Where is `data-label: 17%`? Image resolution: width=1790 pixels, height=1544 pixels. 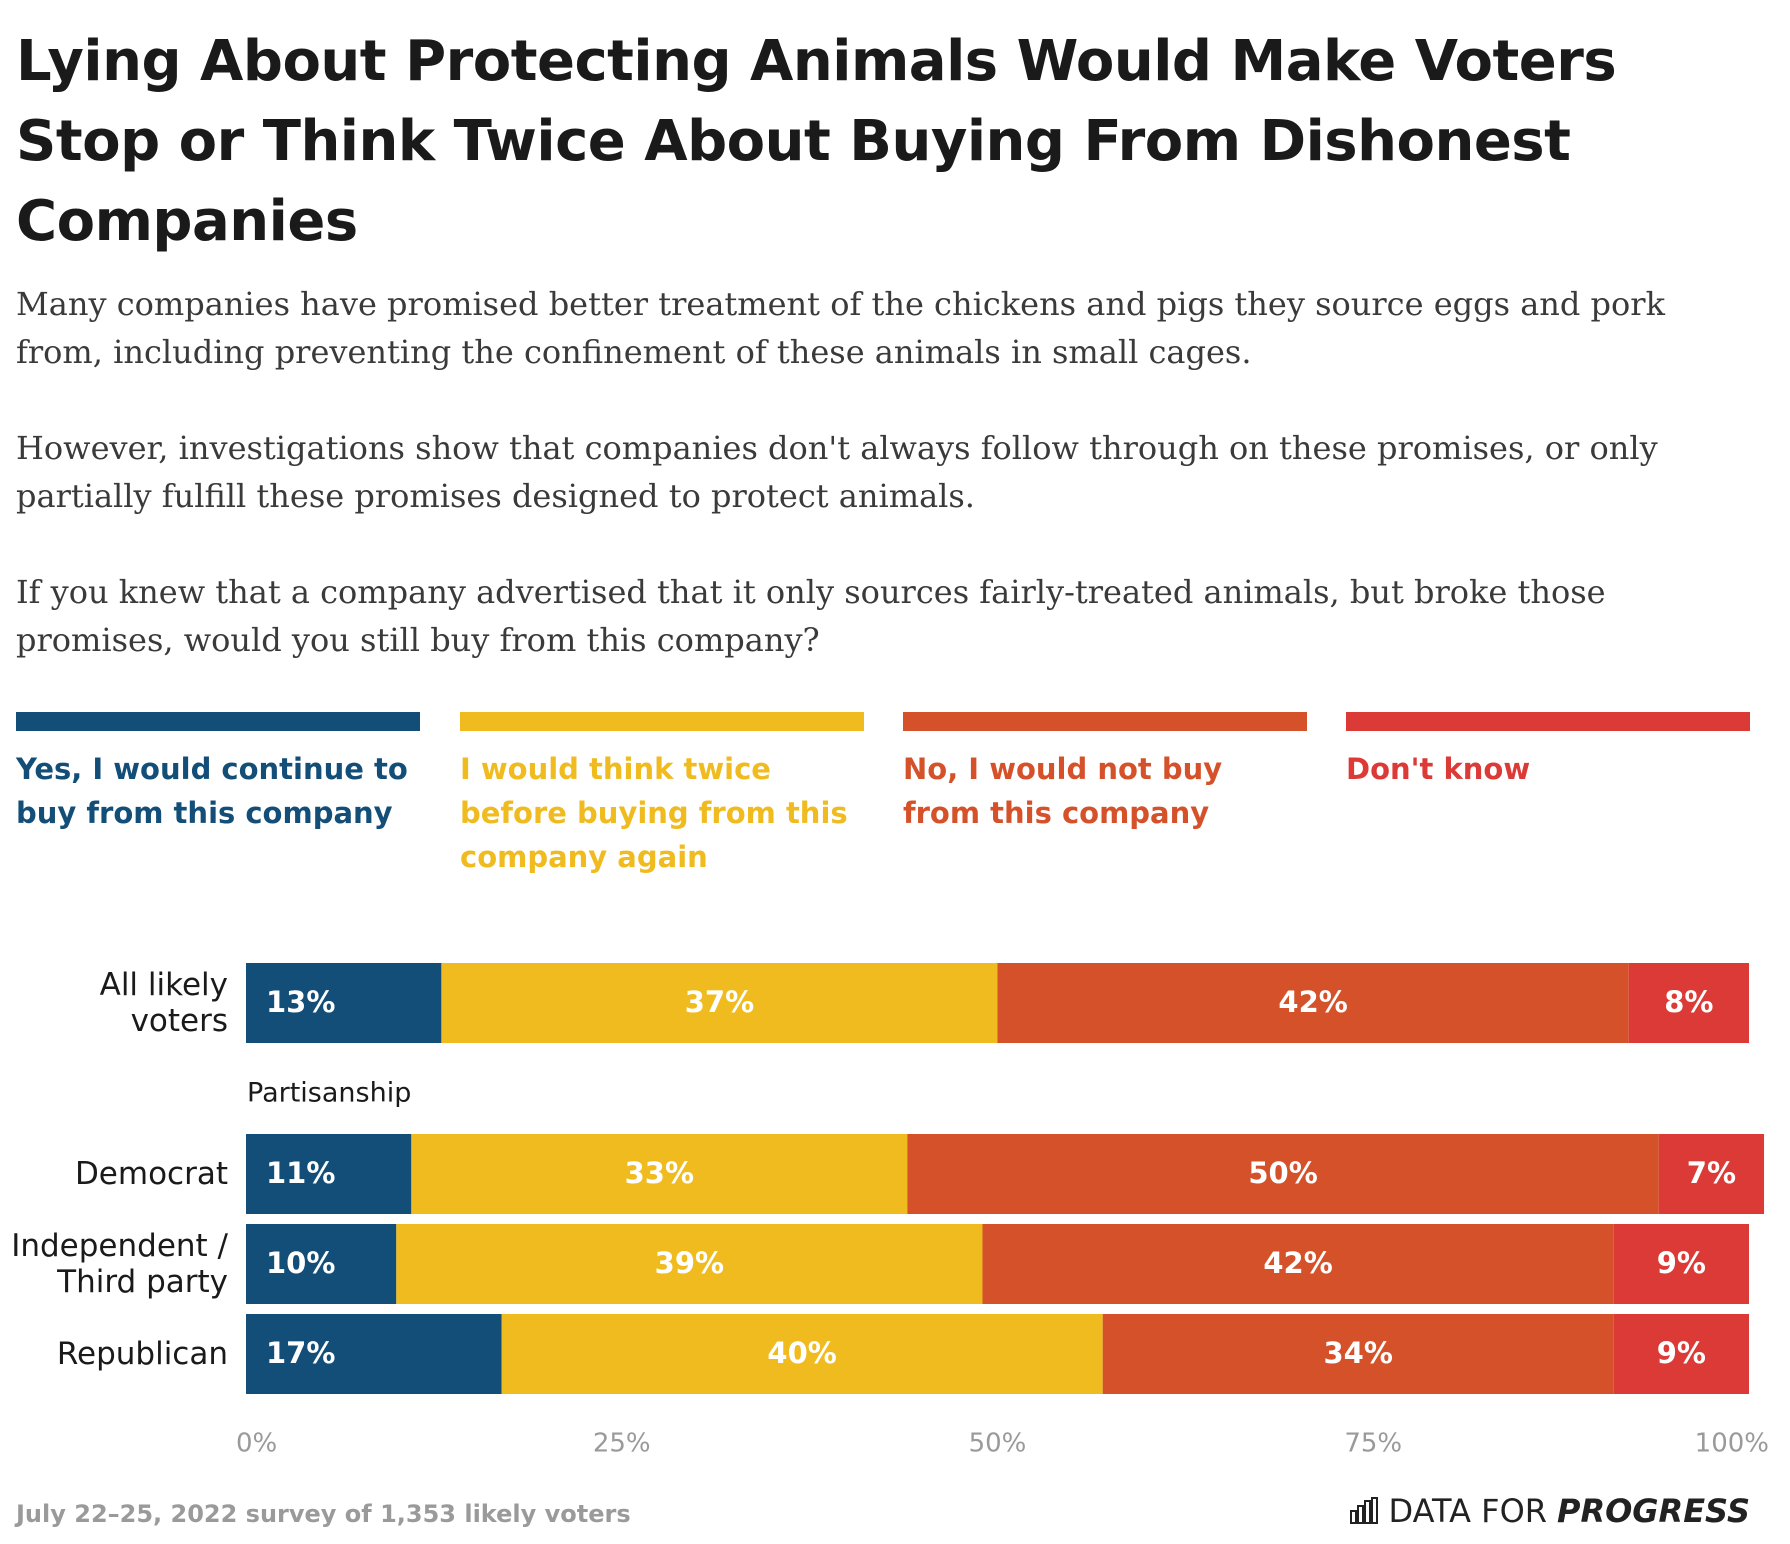 data-label: 17% is located at coordinates (300, 1353).